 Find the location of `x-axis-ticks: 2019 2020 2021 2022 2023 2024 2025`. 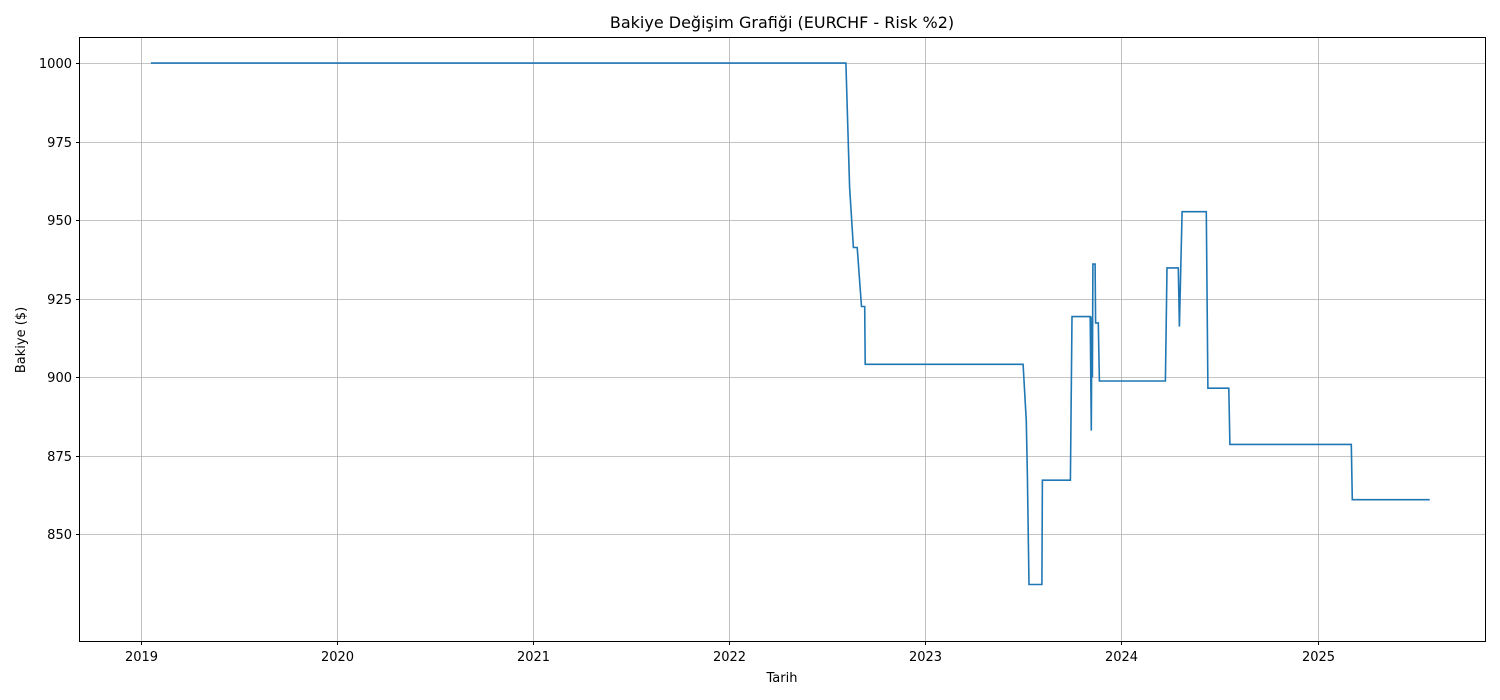

x-axis-ticks: 2019 2020 2021 2022 2023 2024 2025 is located at coordinates (730, 653).